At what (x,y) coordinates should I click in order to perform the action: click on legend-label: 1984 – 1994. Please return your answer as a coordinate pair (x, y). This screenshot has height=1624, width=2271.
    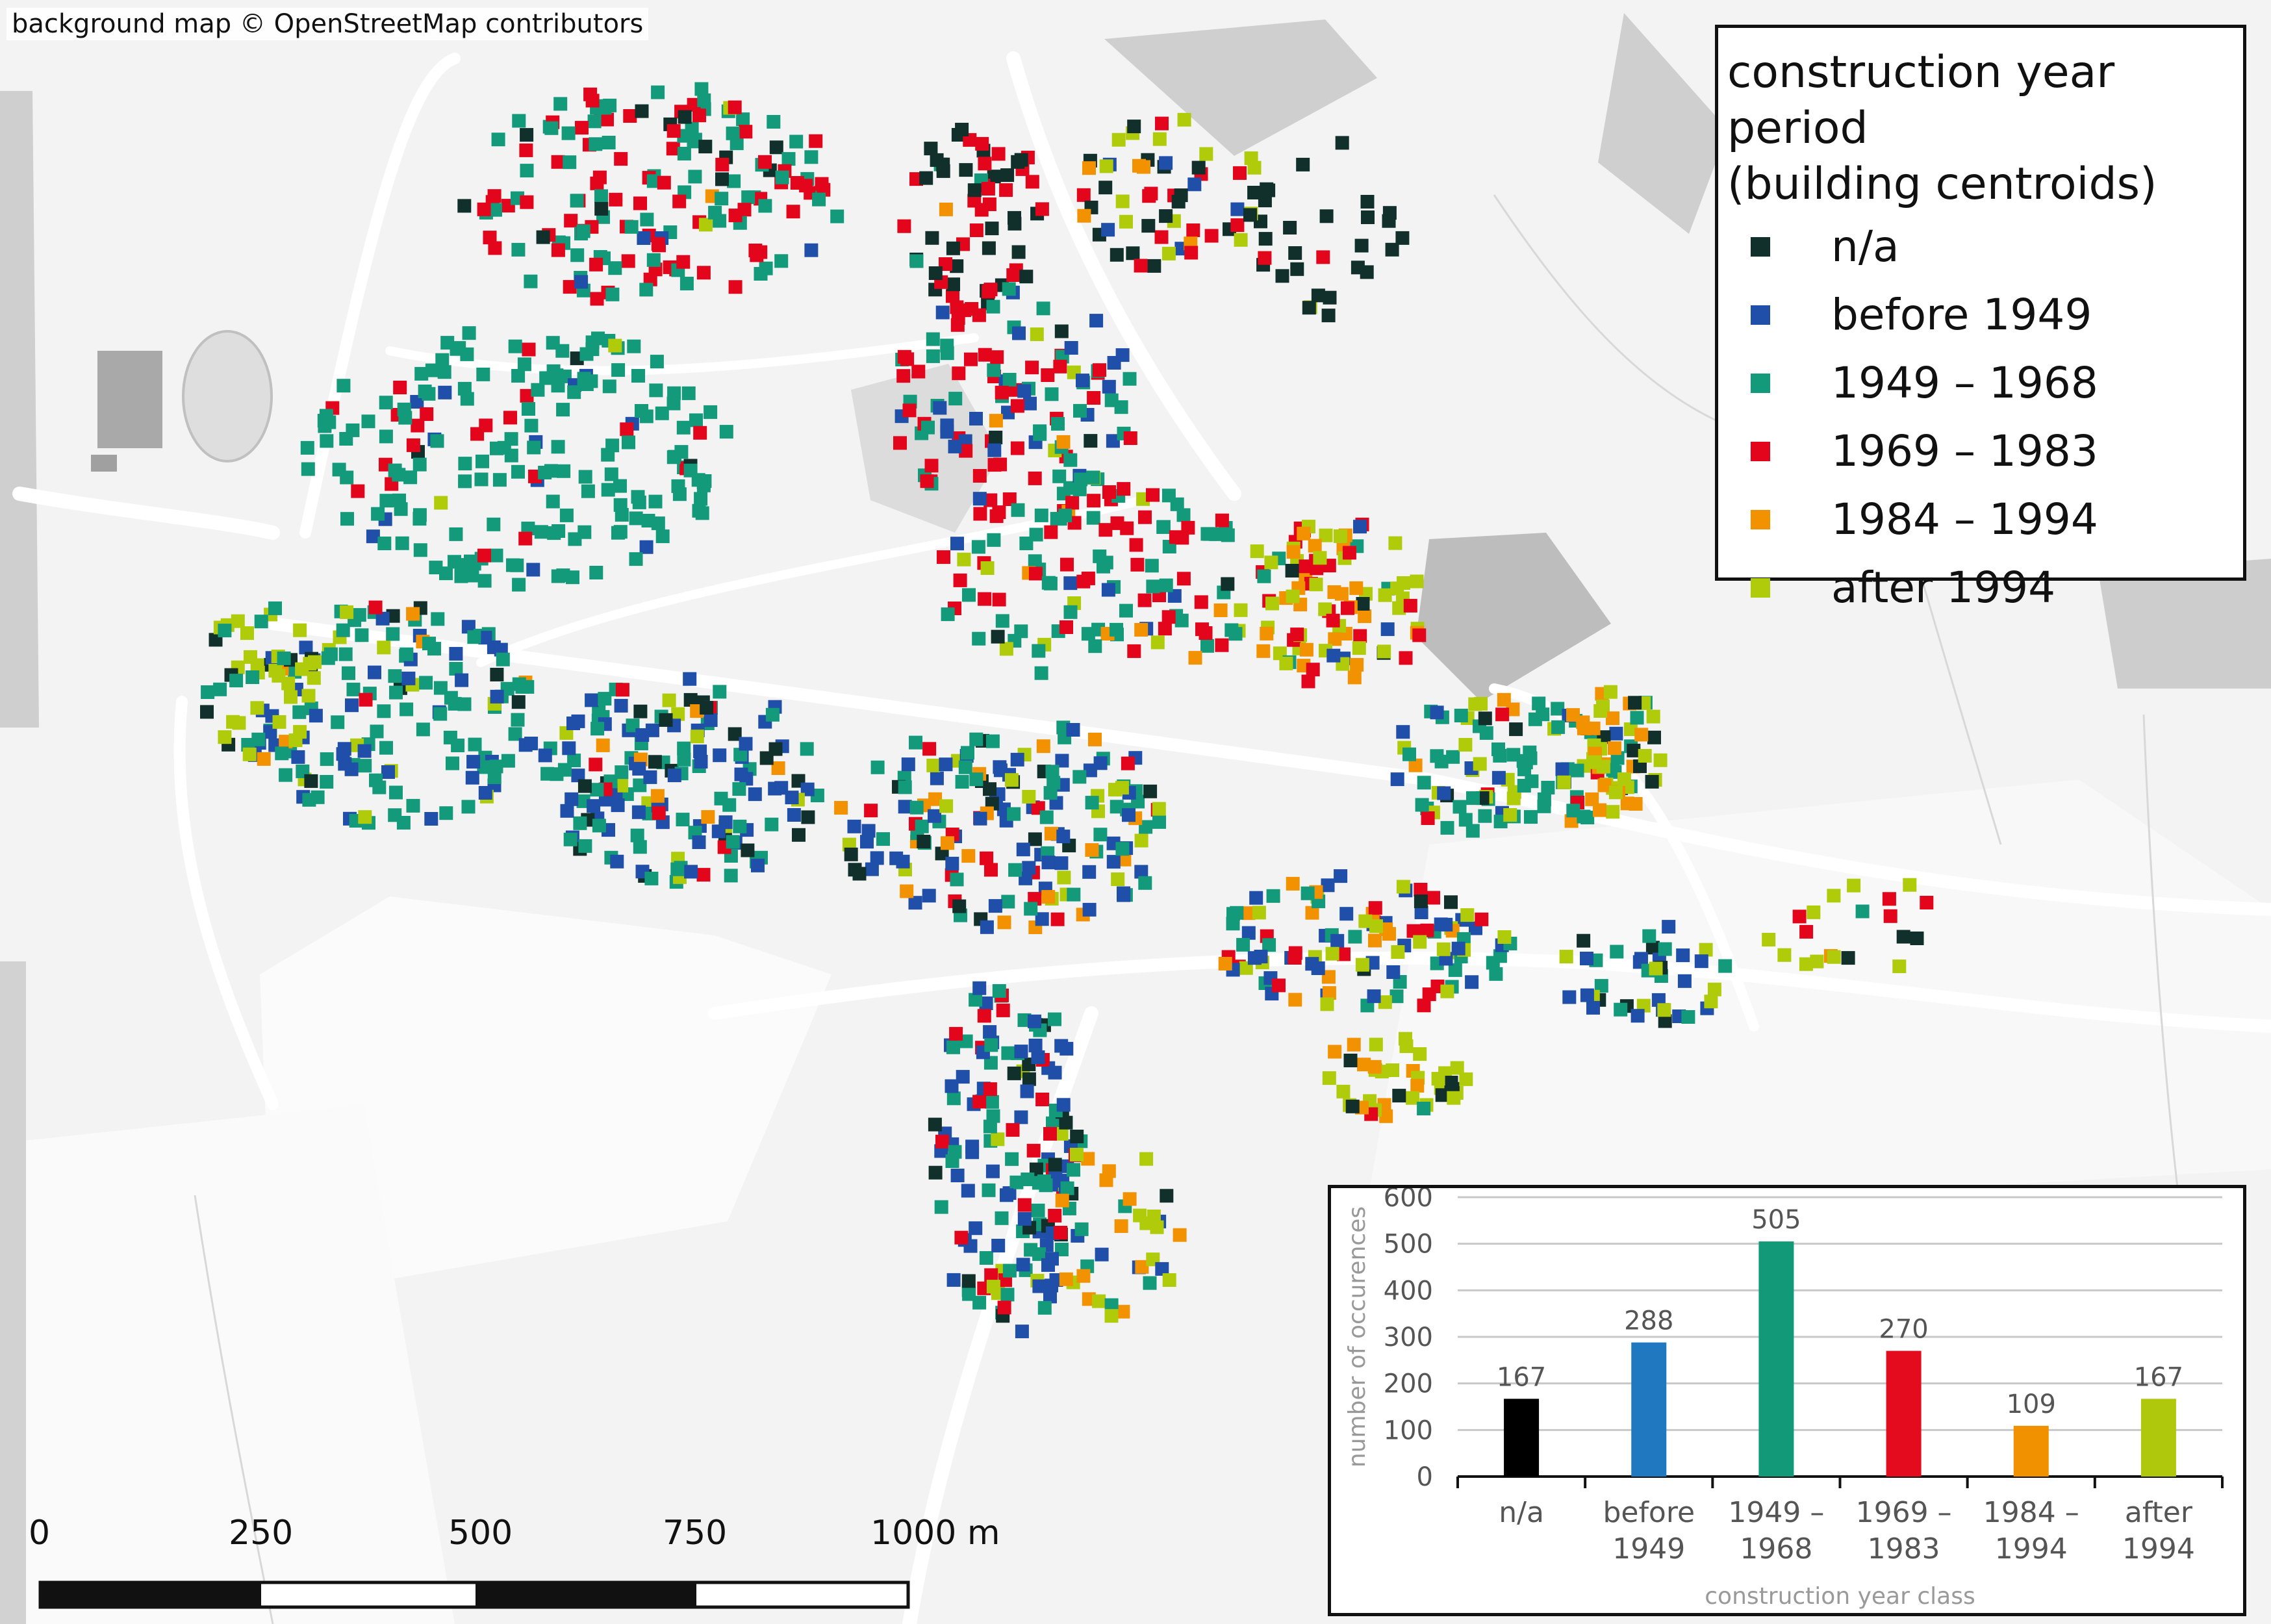
    Looking at the image, I should click on (1964, 519).